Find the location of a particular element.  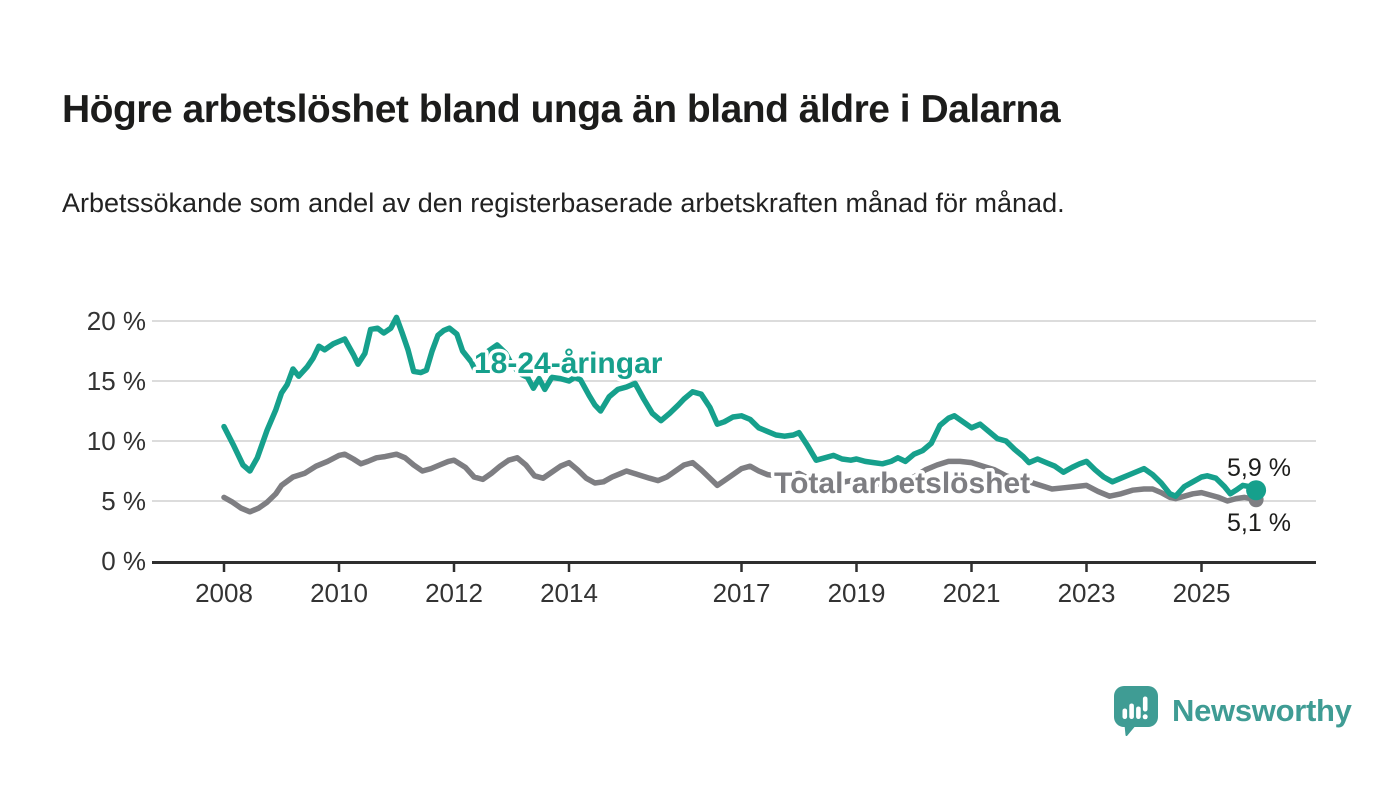

newsworthy-logo: Newsworthy is located at coordinates (1232, 711).